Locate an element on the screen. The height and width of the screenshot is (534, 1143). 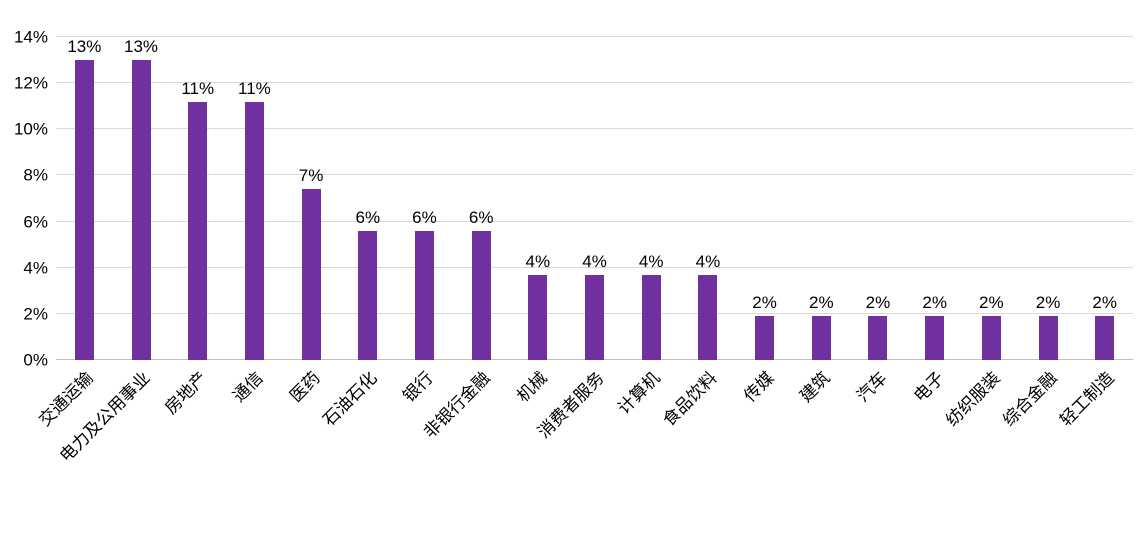
bar-column: 2% 电子 is located at coordinates (934, 221).